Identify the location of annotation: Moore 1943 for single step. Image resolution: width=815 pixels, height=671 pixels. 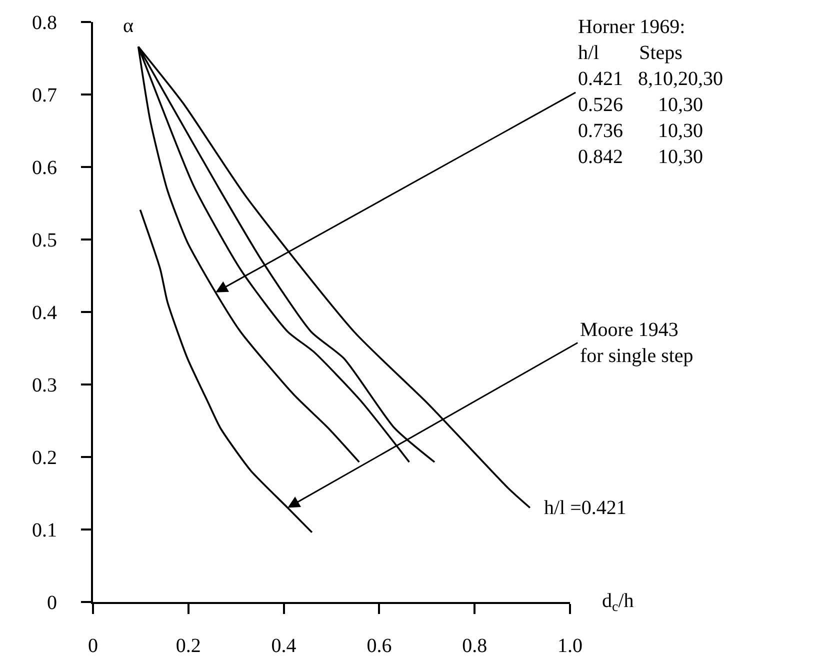
(637, 343).